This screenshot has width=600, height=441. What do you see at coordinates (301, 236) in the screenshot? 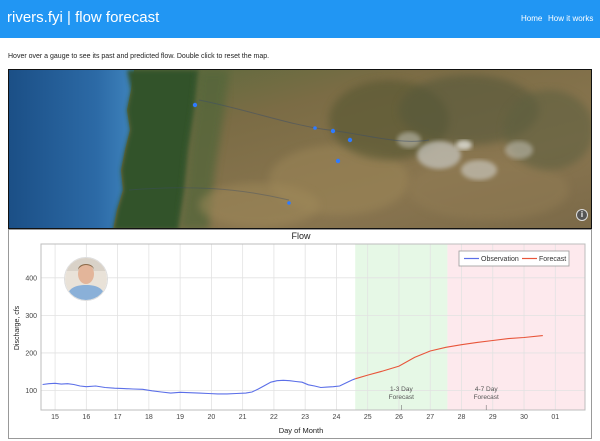
I see `chart-title: Flow` at bounding box center [301, 236].